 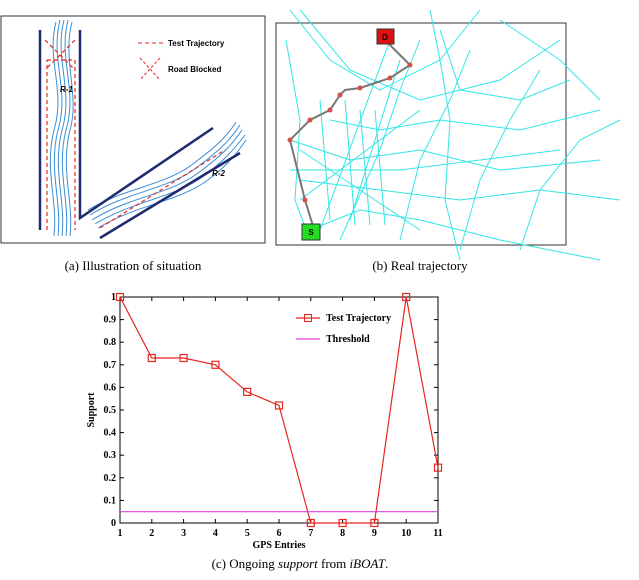 I want to click on legend-label: Road Blocked, so click(x=194, y=69).